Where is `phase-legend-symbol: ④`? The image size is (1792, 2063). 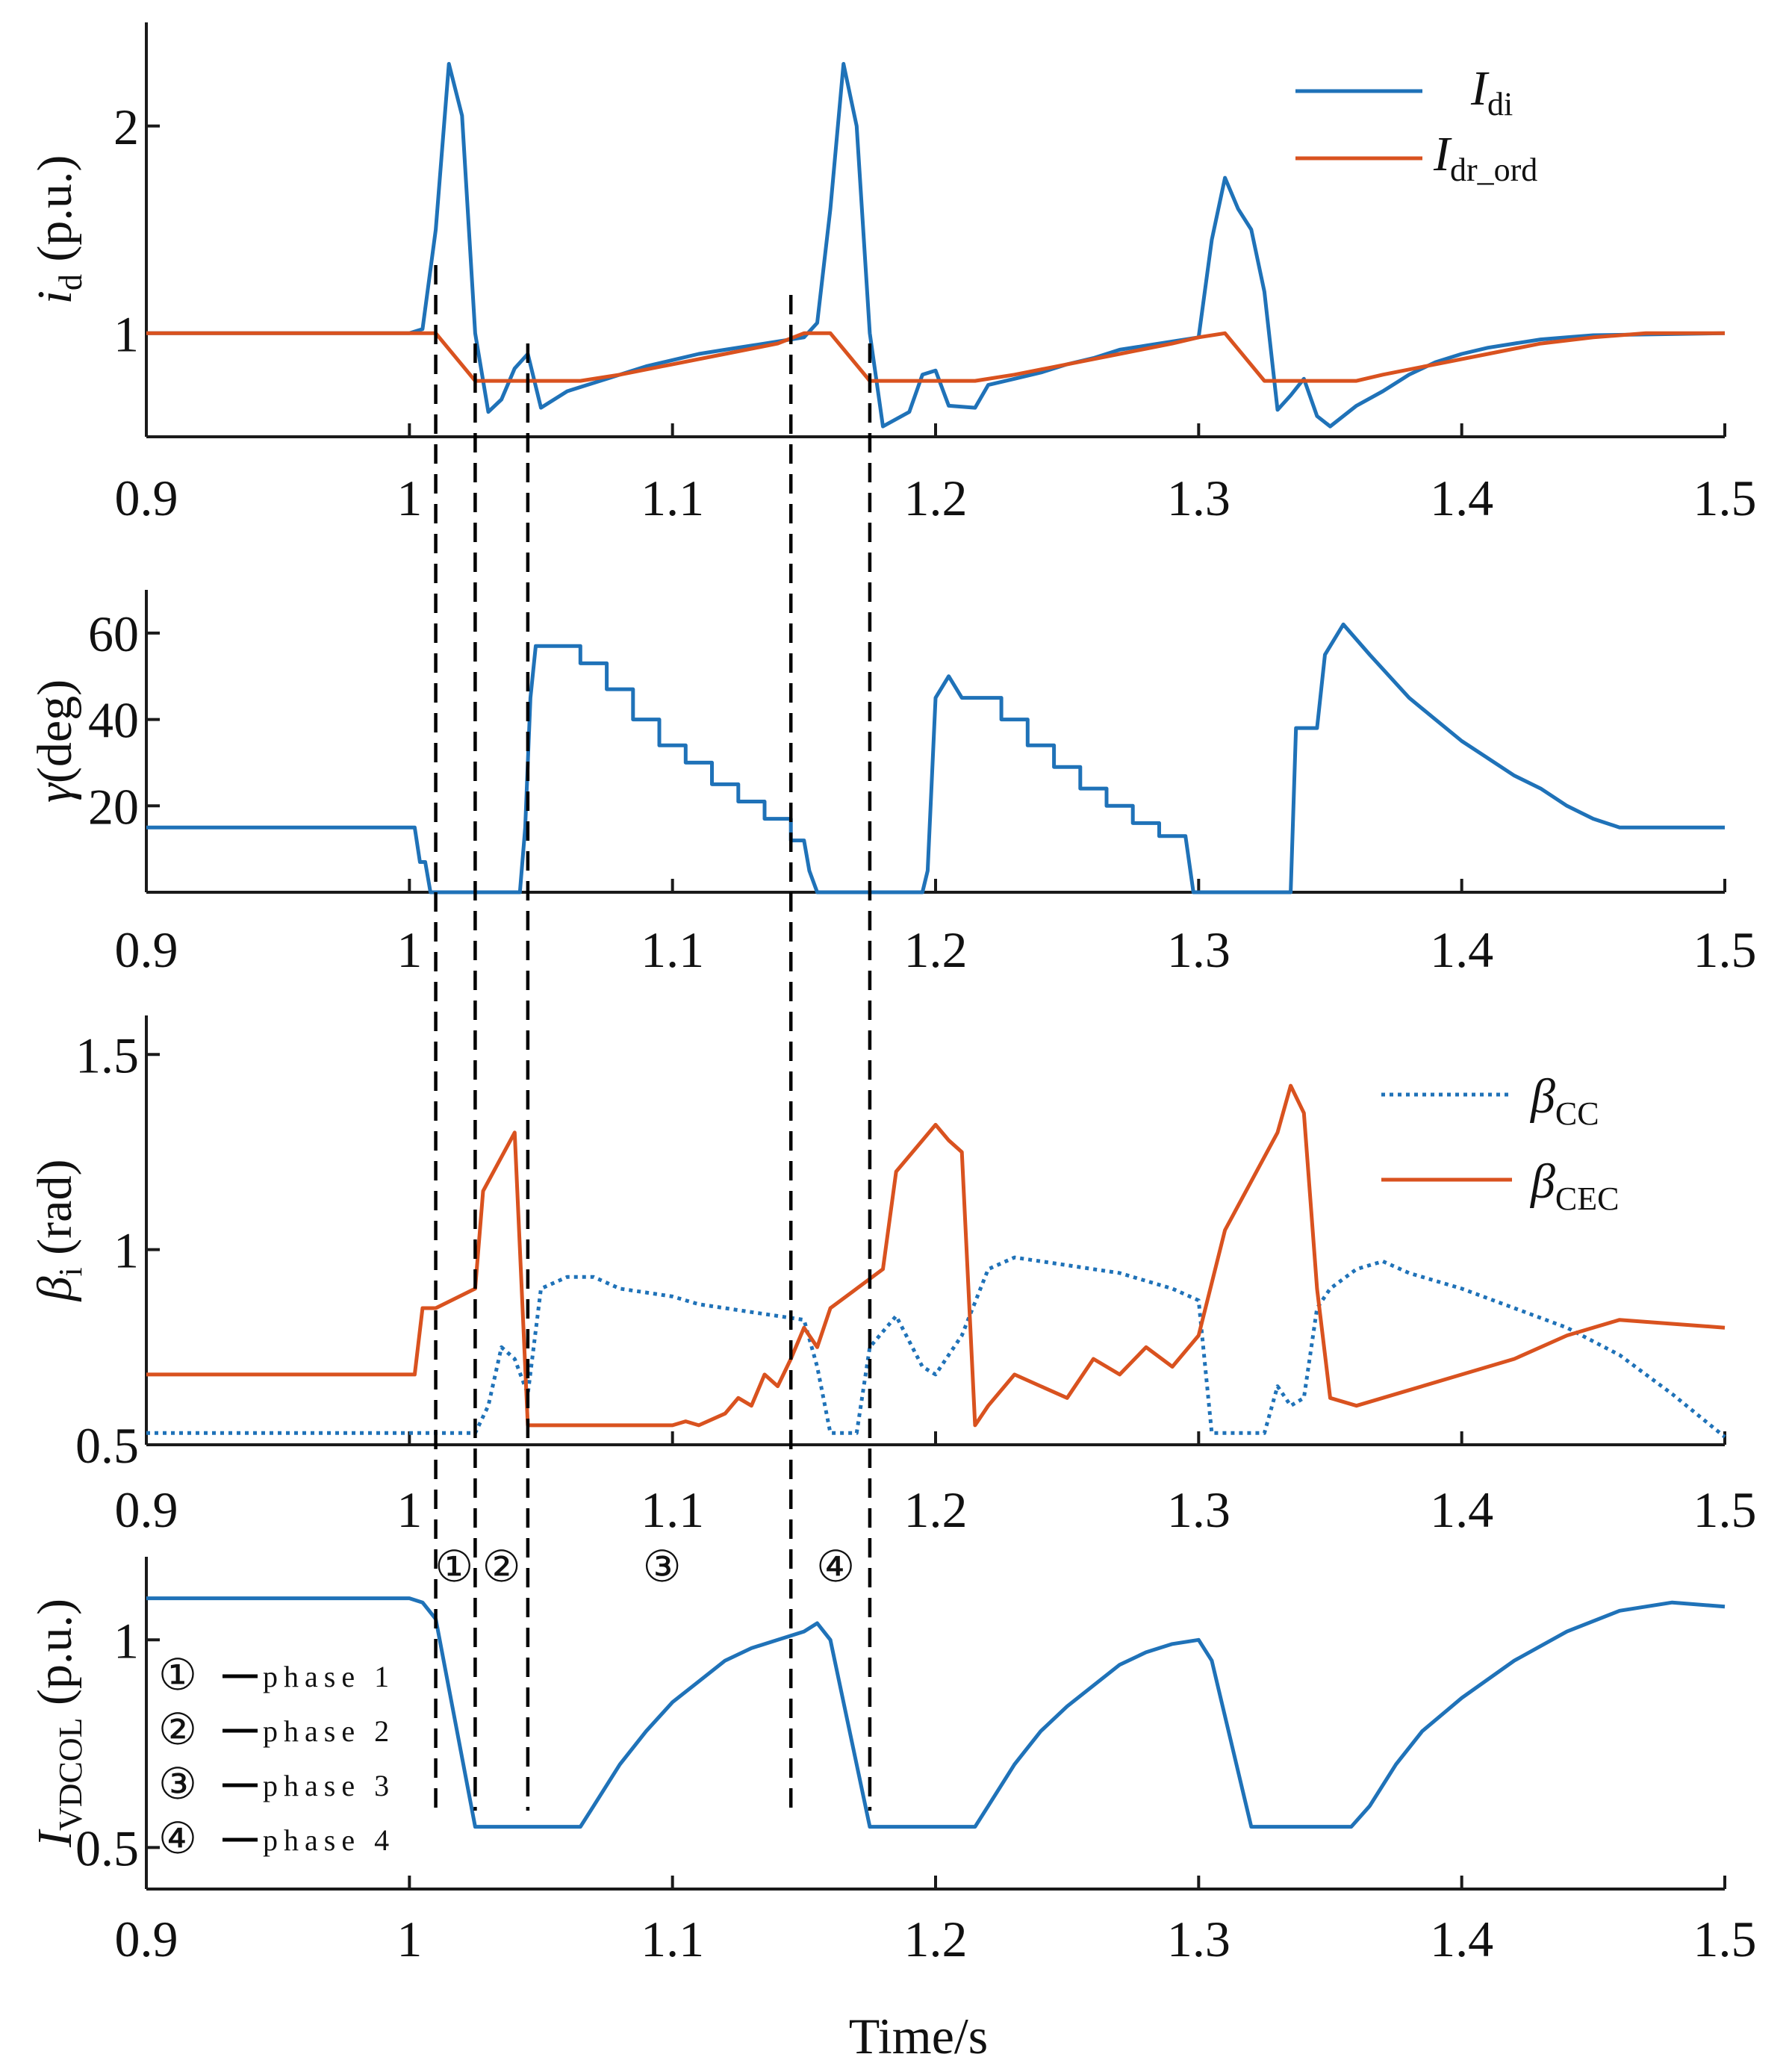
phase-legend-symbol: ④ is located at coordinates (177, 1838).